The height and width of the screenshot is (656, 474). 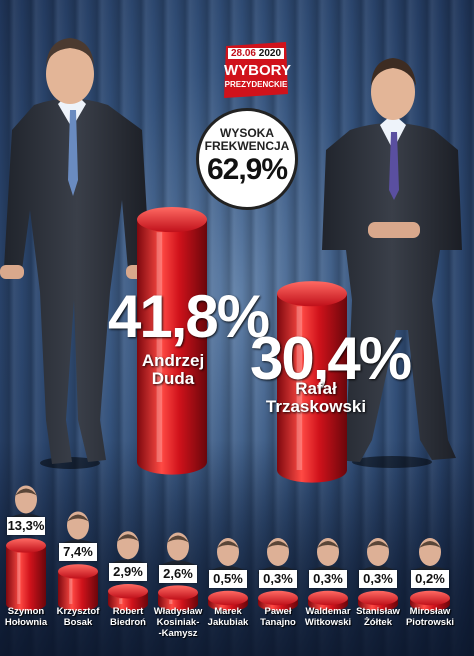 I want to click on leader-2-name-first: Rafał, so click(x=316, y=388).